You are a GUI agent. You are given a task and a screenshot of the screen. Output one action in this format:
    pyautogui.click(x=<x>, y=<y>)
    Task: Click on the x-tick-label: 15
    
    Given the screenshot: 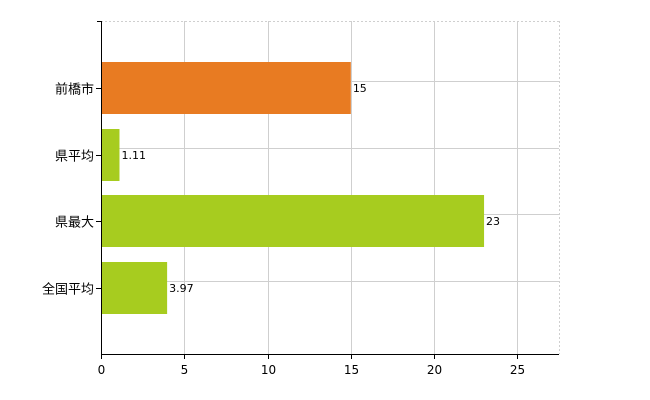 What is the action you would take?
    pyautogui.click(x=351, y=370)
    